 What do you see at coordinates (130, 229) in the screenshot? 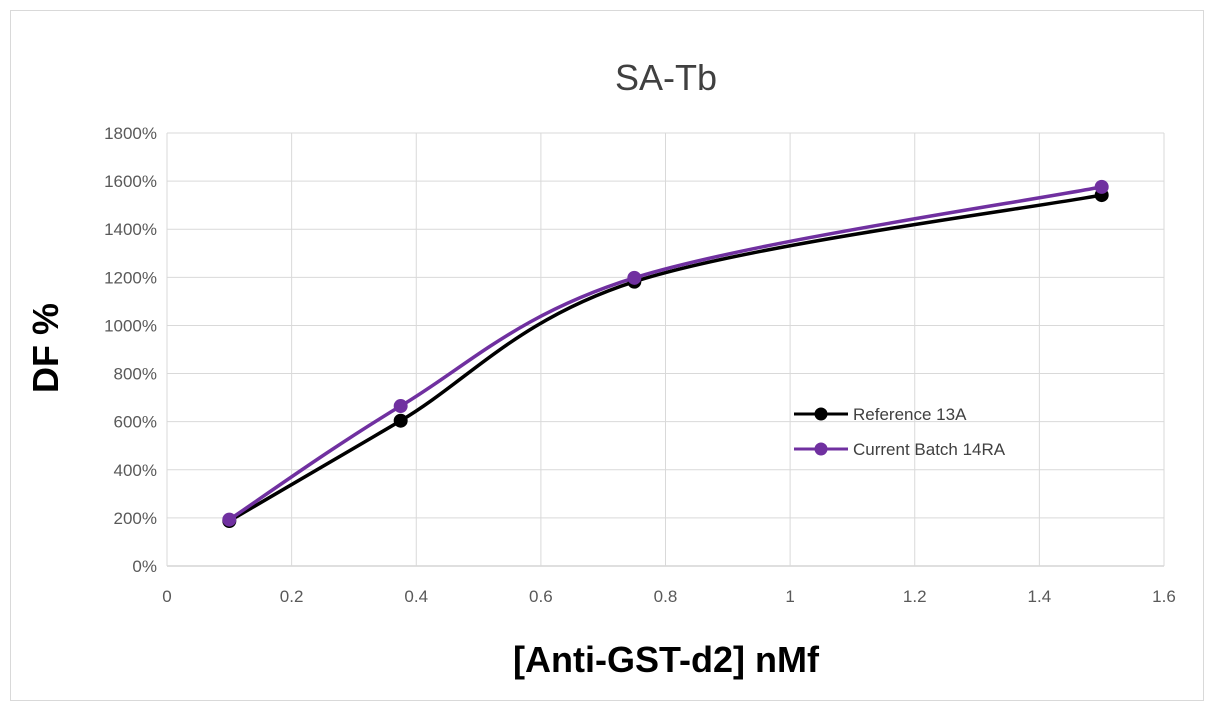
I see `y-tick-label: 1400%` at bounding box center [130, 229].